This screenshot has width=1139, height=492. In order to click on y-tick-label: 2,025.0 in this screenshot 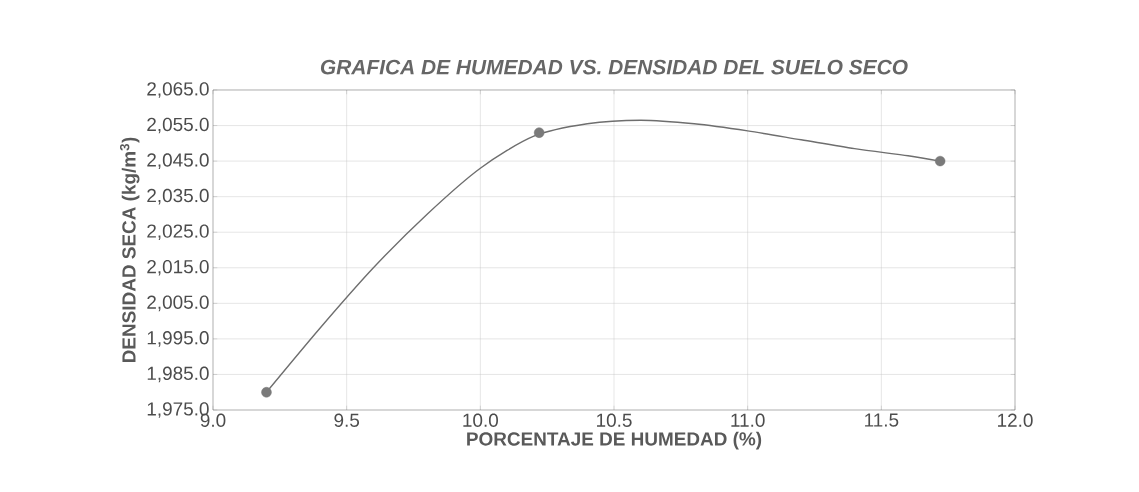, I will do `click(178, 232)`.